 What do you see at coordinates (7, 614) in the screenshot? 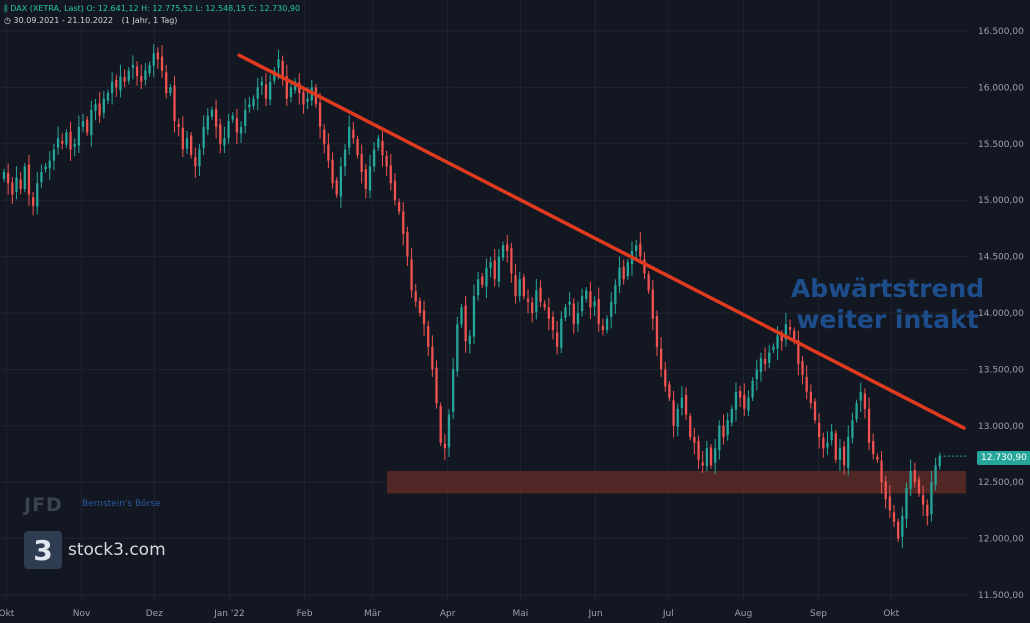
I see `x-tick-label: Okt` at bounding box center [7, 614].